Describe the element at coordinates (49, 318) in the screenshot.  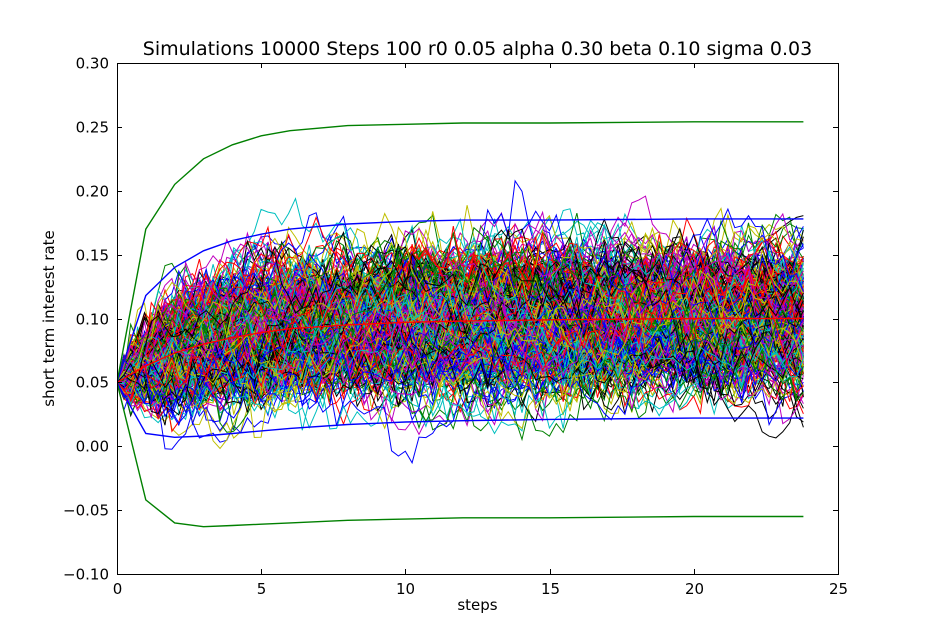
I see `y-axis-label: short term interest rate` at that location.